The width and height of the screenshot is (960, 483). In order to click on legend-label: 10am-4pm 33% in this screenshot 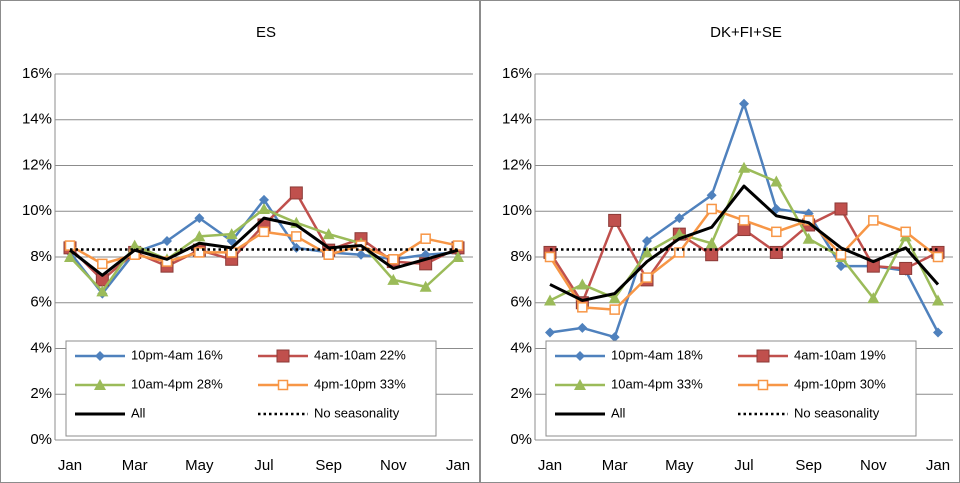, I will do `click(657, 383)`.